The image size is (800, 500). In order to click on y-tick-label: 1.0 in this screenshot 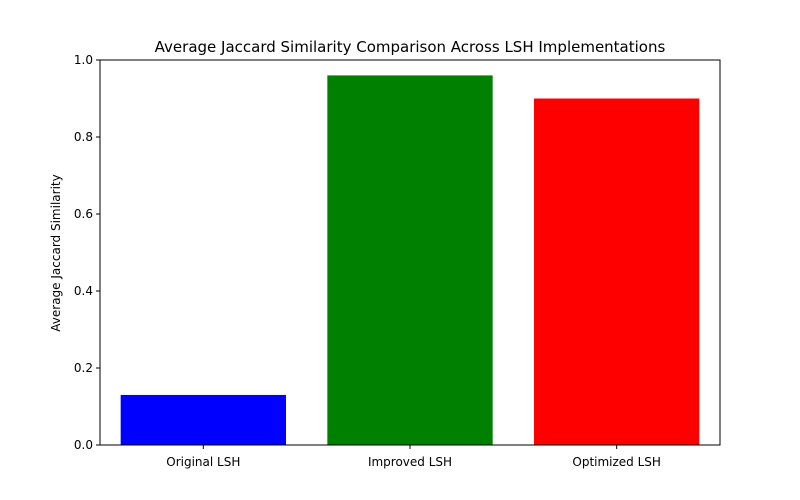, I will do `click(83, 60)`.